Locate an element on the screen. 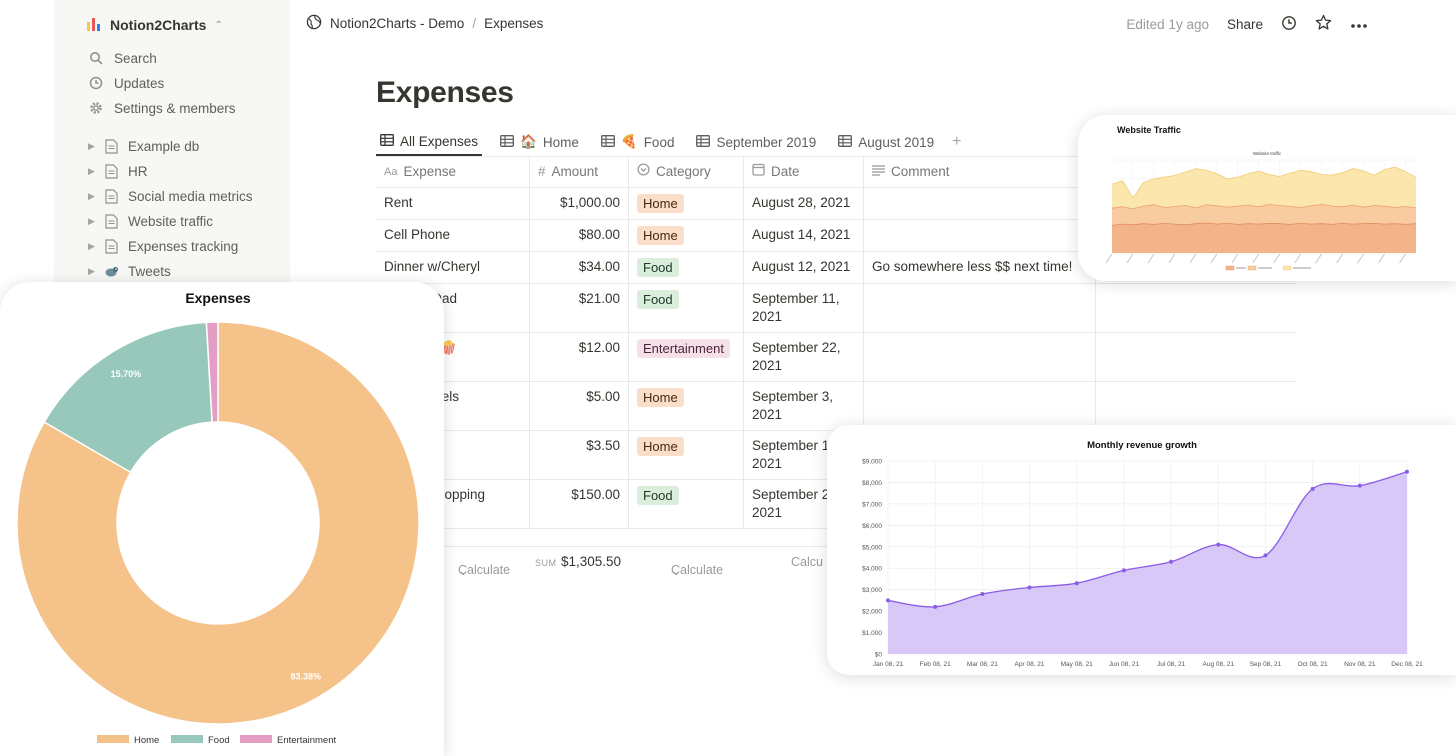 This screenshot has width=1456, height=756. table-row: /Dad $21.00 Food September 11, 2021 is located at coordinates (836, 308).